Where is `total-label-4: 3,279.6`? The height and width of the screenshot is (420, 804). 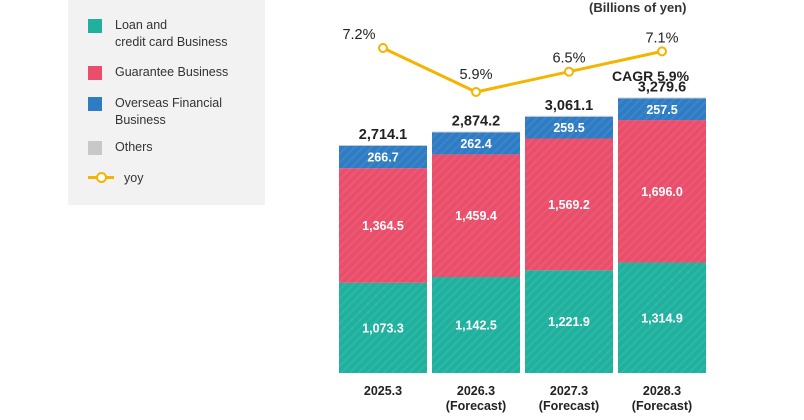
total-label-4: 3,279.6 is located at coordinates (662, 87).